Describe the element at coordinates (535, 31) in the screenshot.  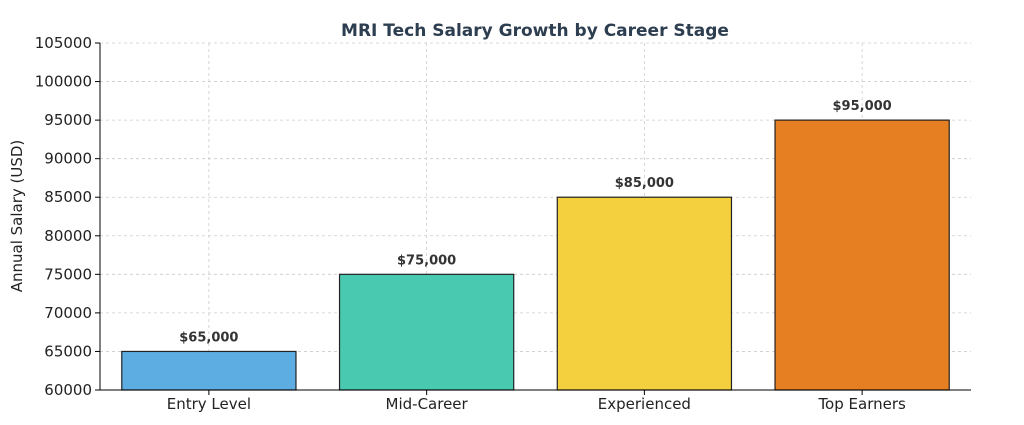
I see `chart-title: MRI Tech Salary Growth by Career Stage` at that location.